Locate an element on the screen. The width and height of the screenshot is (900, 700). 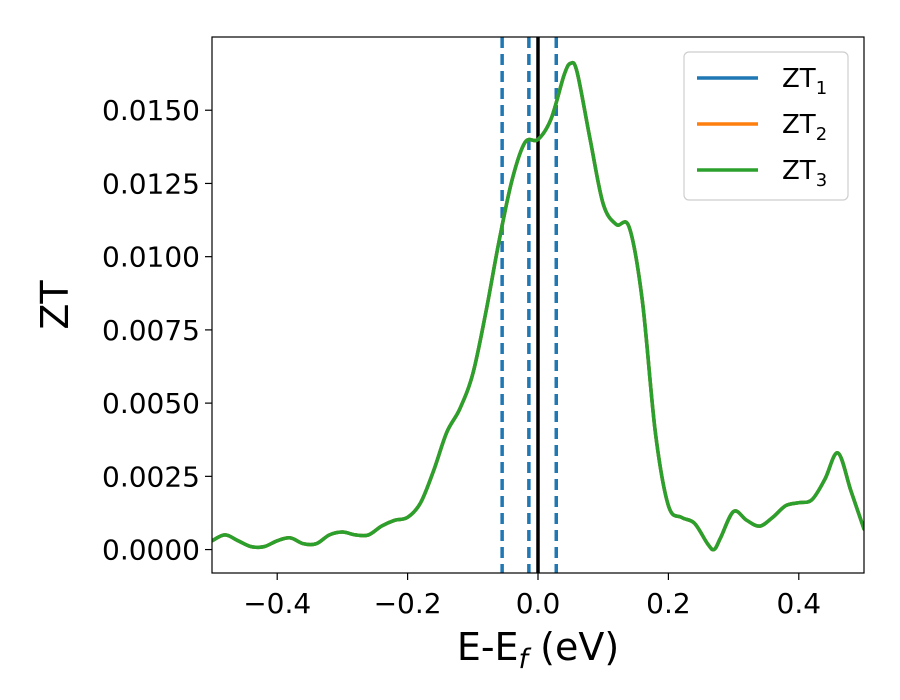
x-ticks: −0.4 −0.2 0.0 0.2 0.4 is located at coordinates (532, 596).